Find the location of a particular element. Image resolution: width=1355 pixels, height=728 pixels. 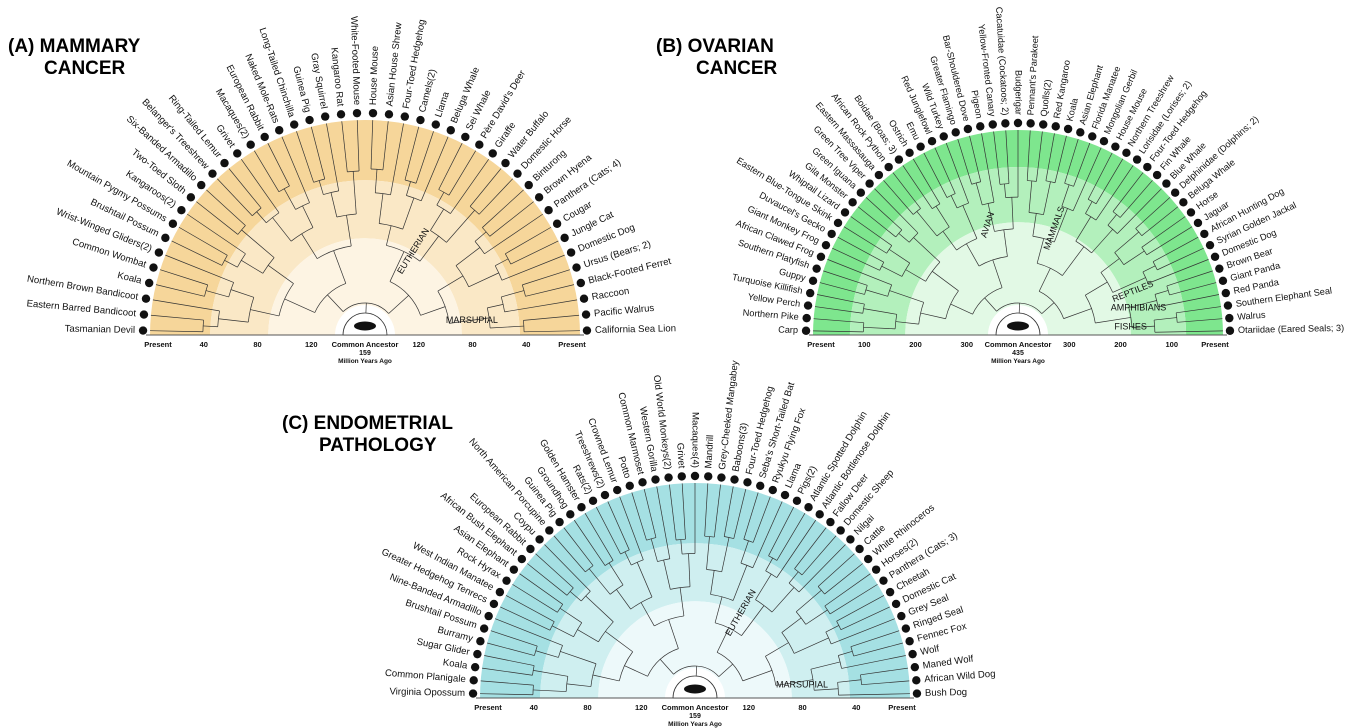

ancestor-age: 159 is located at coordinates (365, 353).